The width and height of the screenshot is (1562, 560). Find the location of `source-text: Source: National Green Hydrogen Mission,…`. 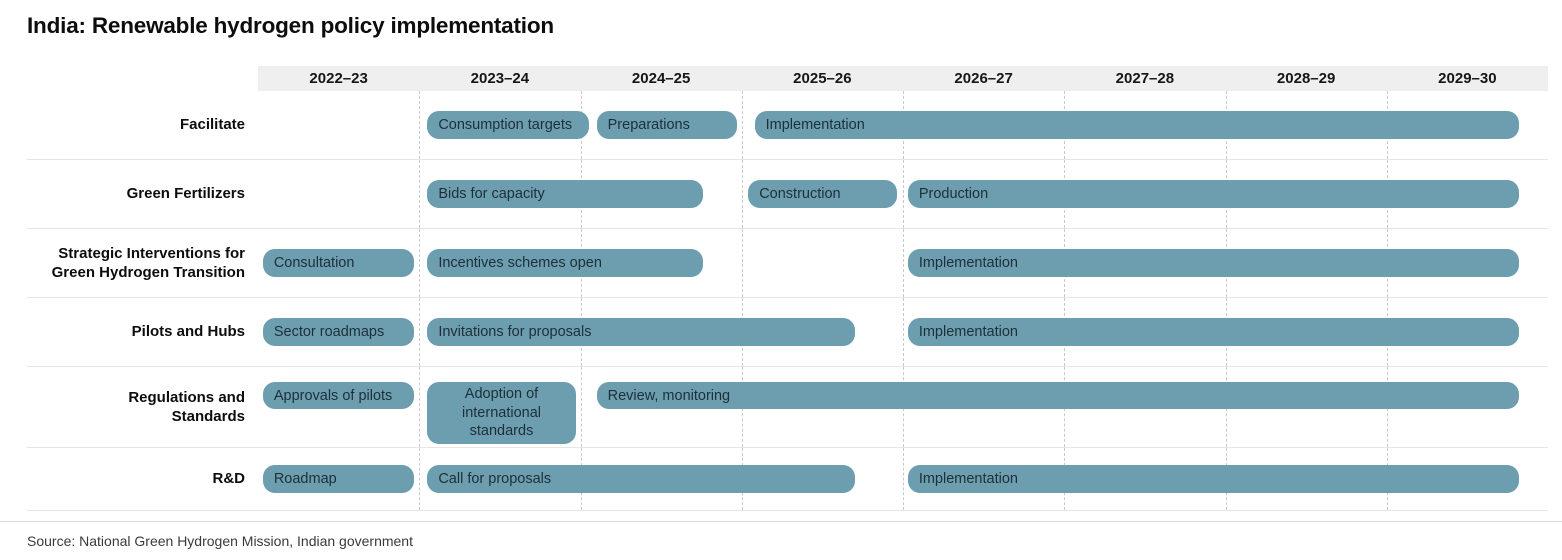

source-text: Source: National Green Hydrogen Mission,… is located at coordinates (220, 541).